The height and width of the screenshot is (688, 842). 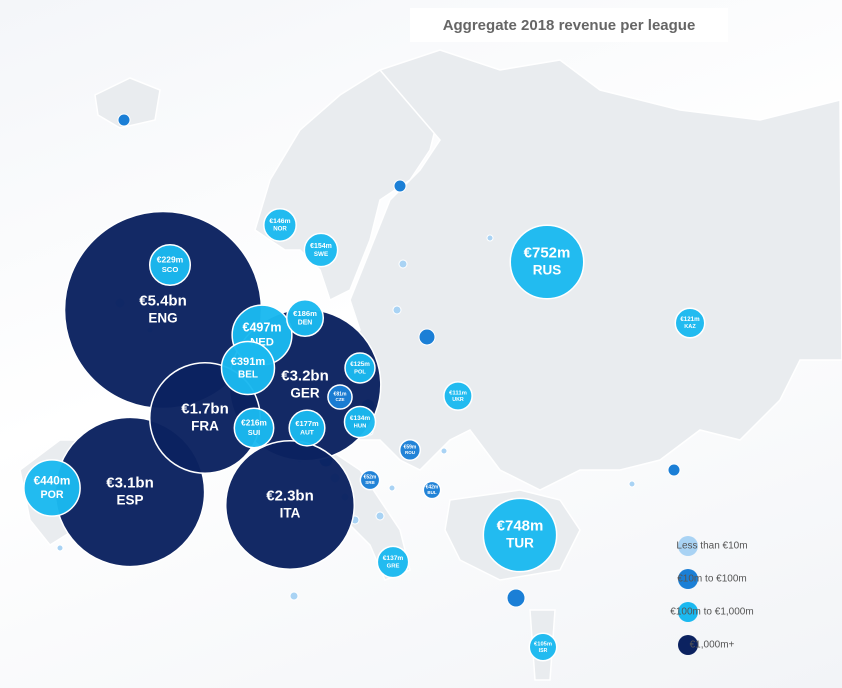 I want to click on bubble-code: ISR, so click(x=543, y=651).